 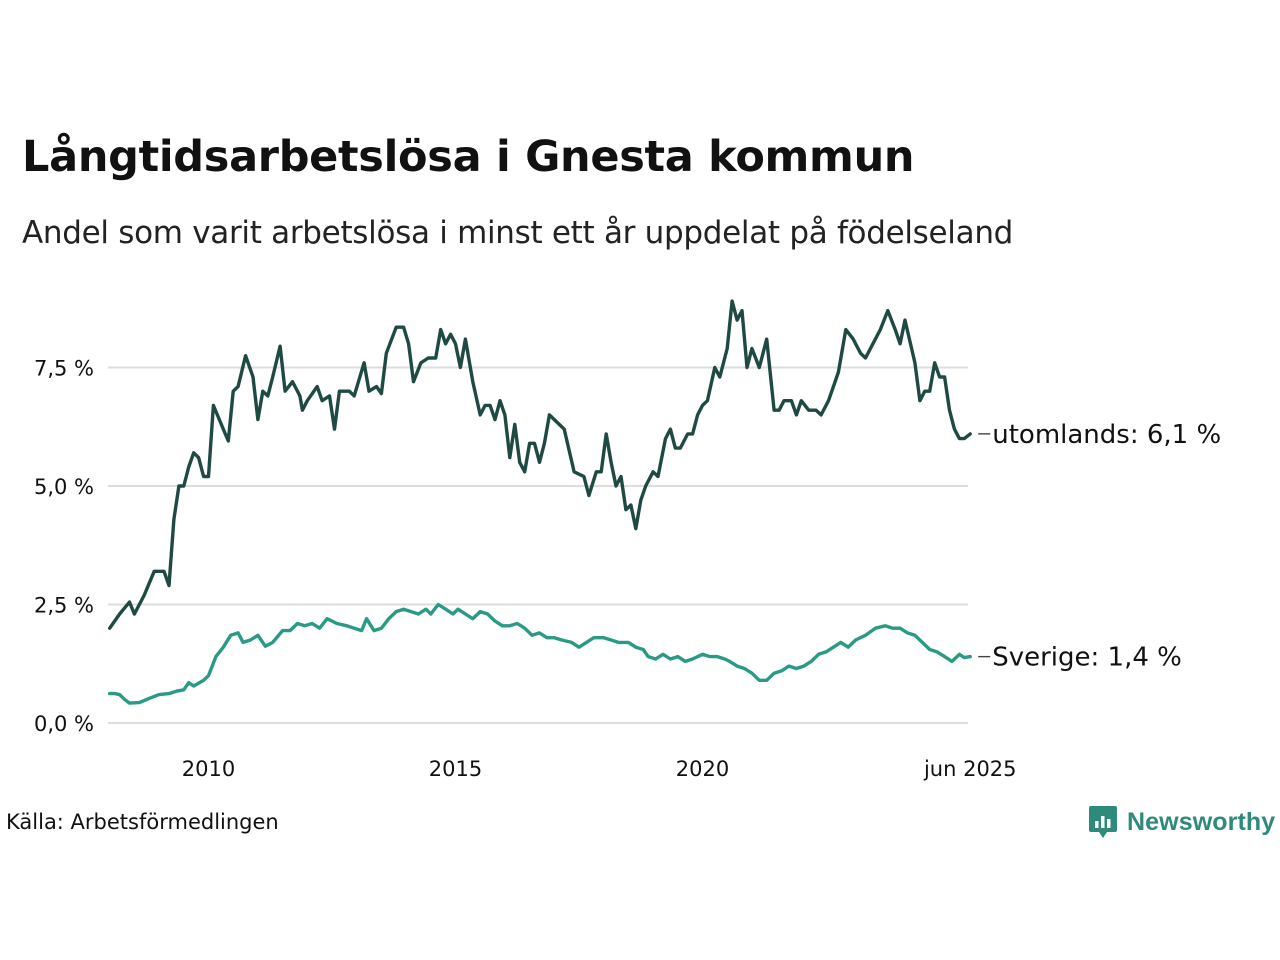 I want to click on series-line-sverige, so click(x=540, y=653).